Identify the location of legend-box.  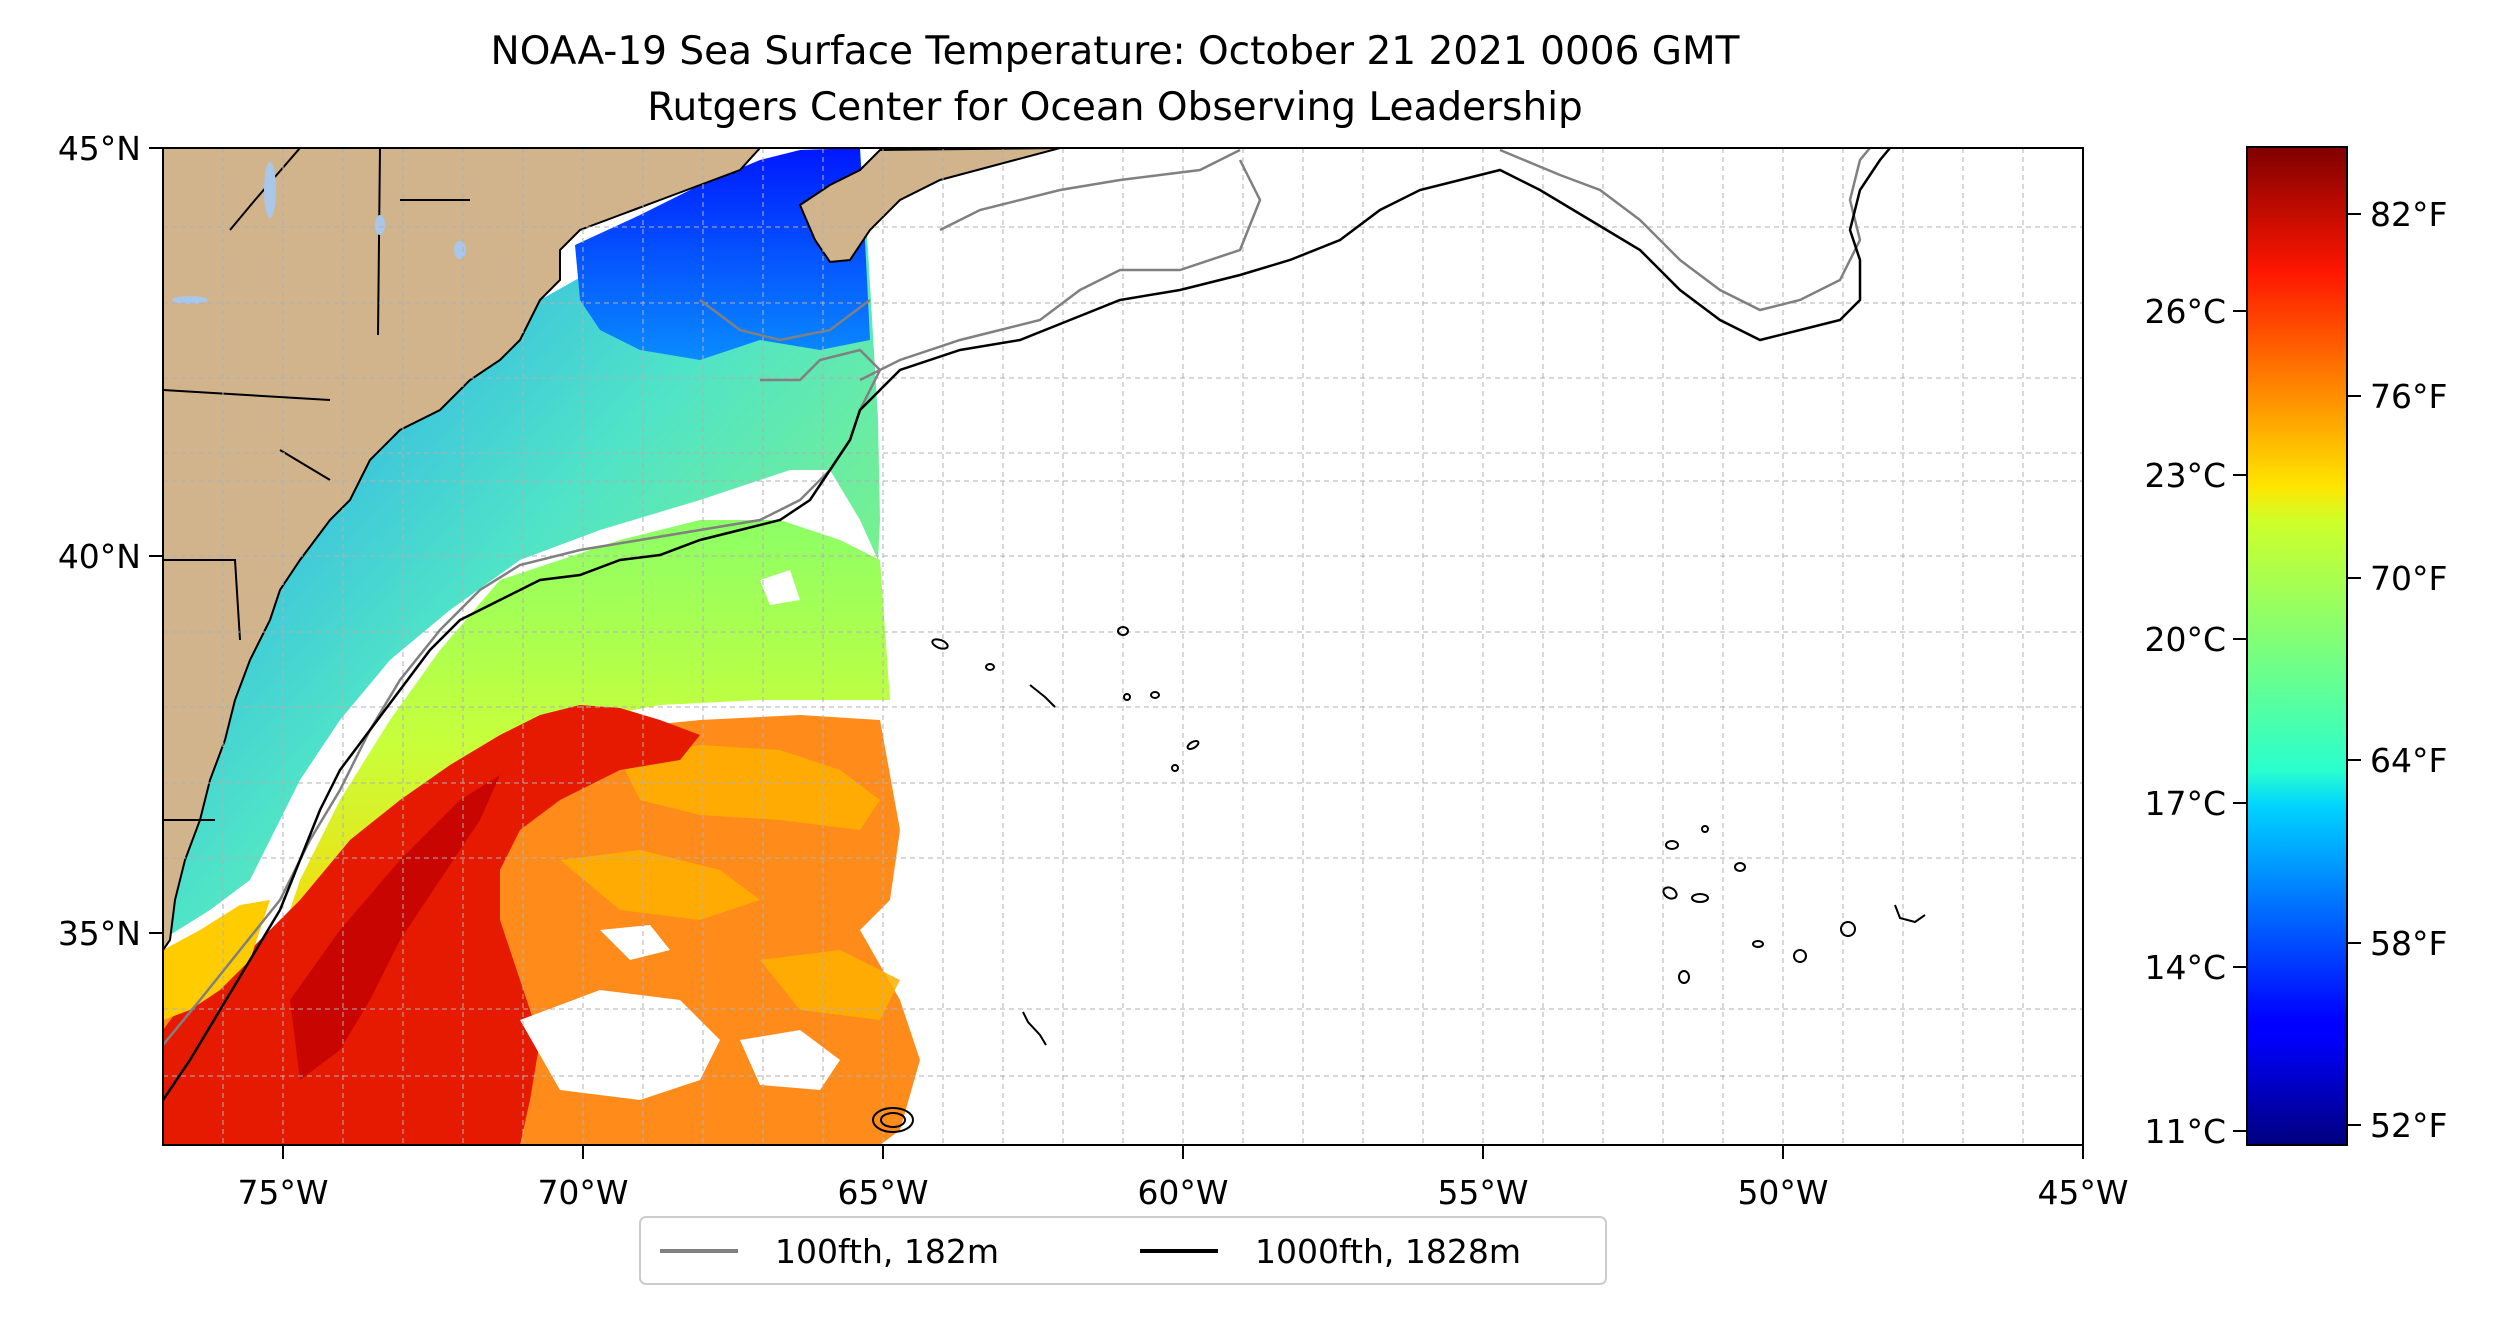
(1123, 1250).